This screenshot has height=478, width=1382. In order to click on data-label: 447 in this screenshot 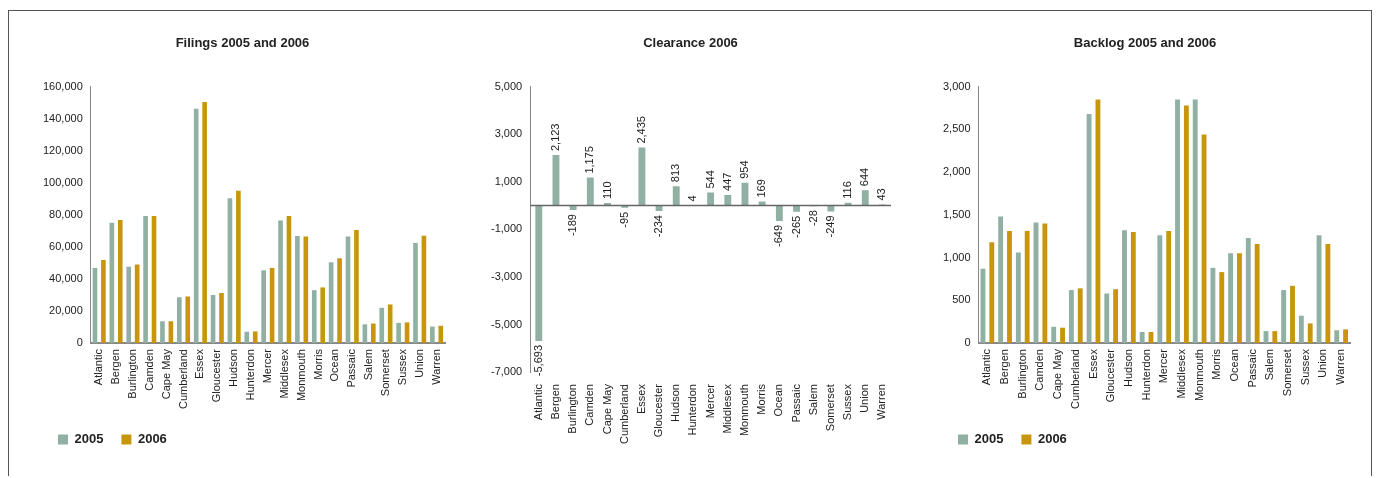, I will do `click(726, 181)`.